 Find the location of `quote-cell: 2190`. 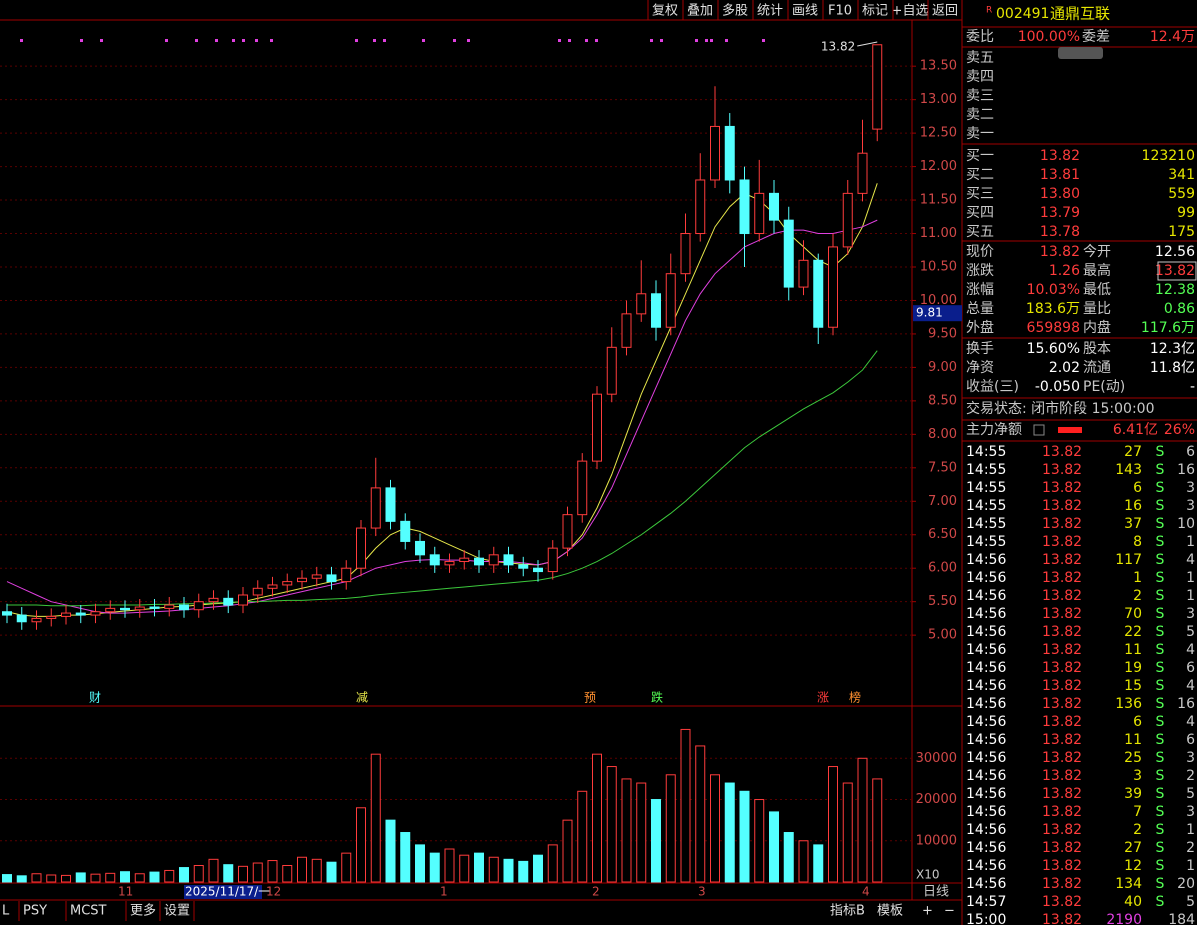

quote-cell: 2190 is located at coordinates (1124, 918).